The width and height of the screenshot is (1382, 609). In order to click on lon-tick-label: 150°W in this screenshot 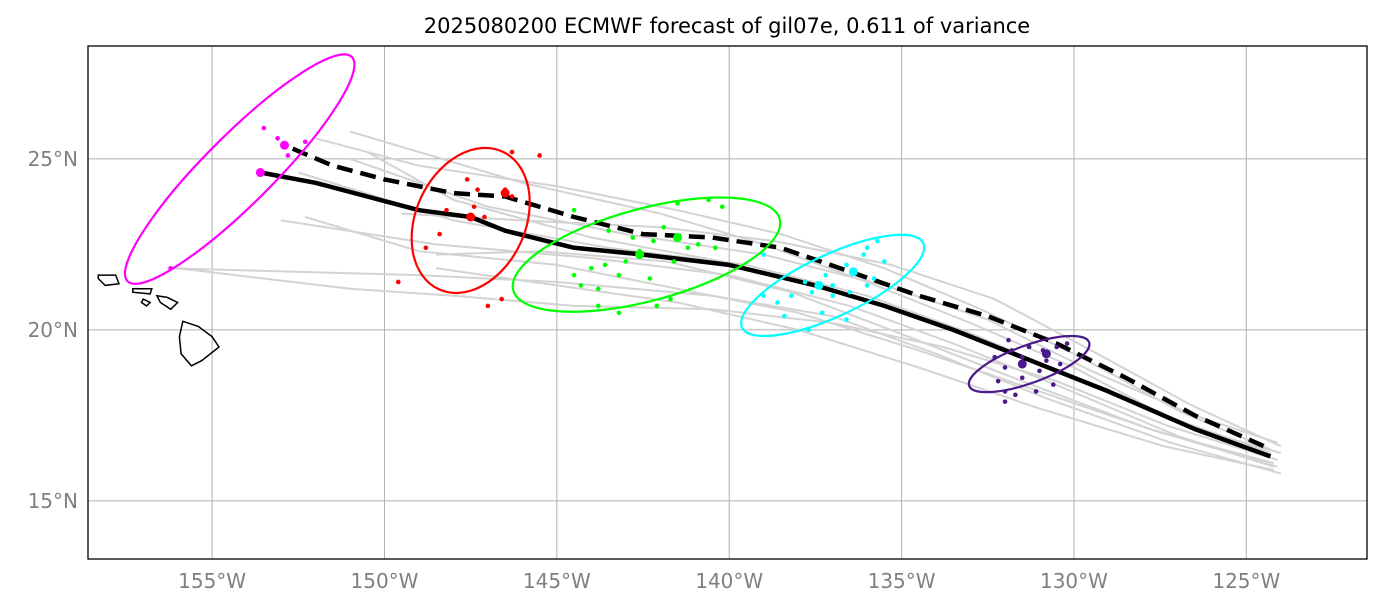, I will do `click(385, 581)`.